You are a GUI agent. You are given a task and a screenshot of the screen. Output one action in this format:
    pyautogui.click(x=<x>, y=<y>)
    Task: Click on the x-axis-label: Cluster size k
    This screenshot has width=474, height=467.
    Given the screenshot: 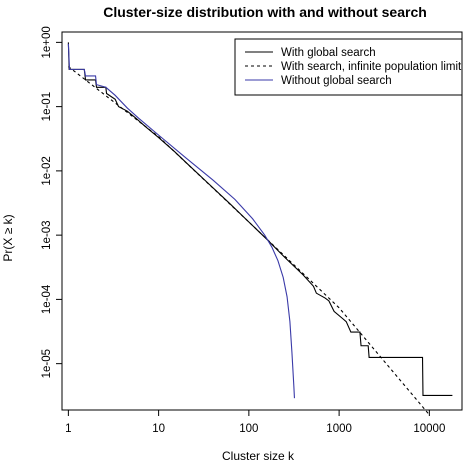 What is the action you would take?
    pyautogui.click(x=258, y=456)
    